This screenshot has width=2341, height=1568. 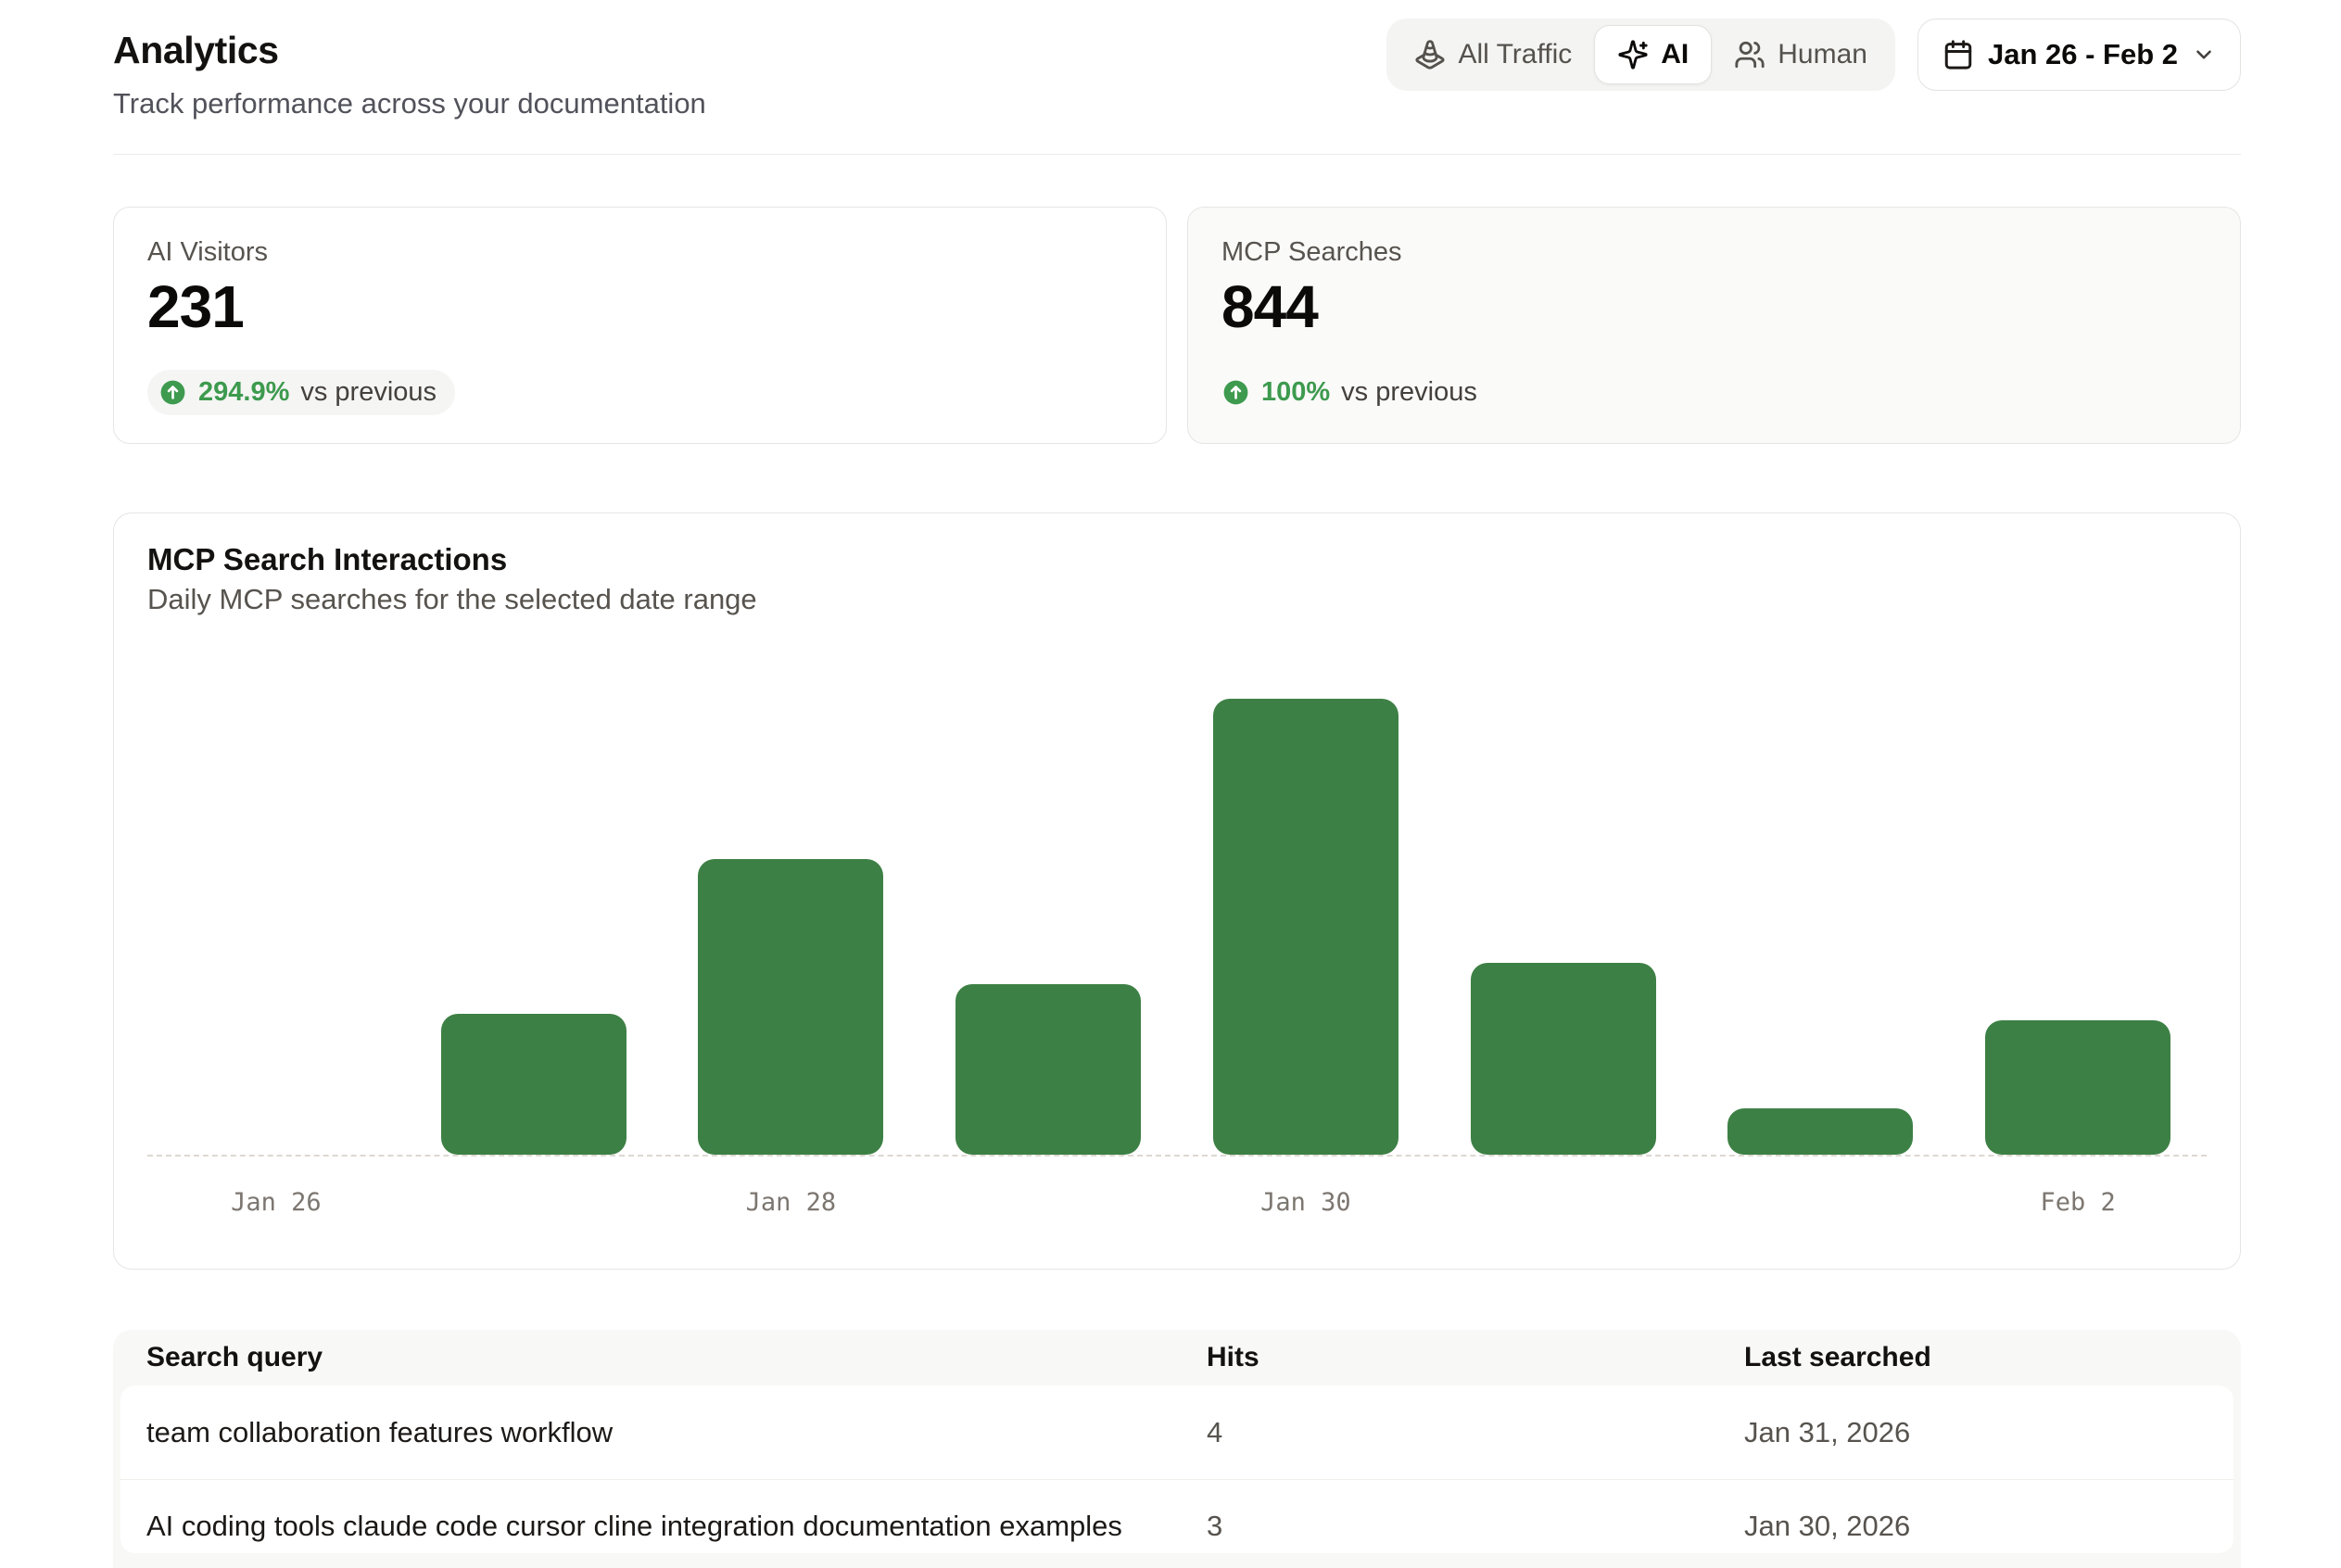 What do you see at coordinates (2078, 1202) in the screenshot?
I see `x-axis-tick: Feb 2` at bounding box center [2078, 1202].